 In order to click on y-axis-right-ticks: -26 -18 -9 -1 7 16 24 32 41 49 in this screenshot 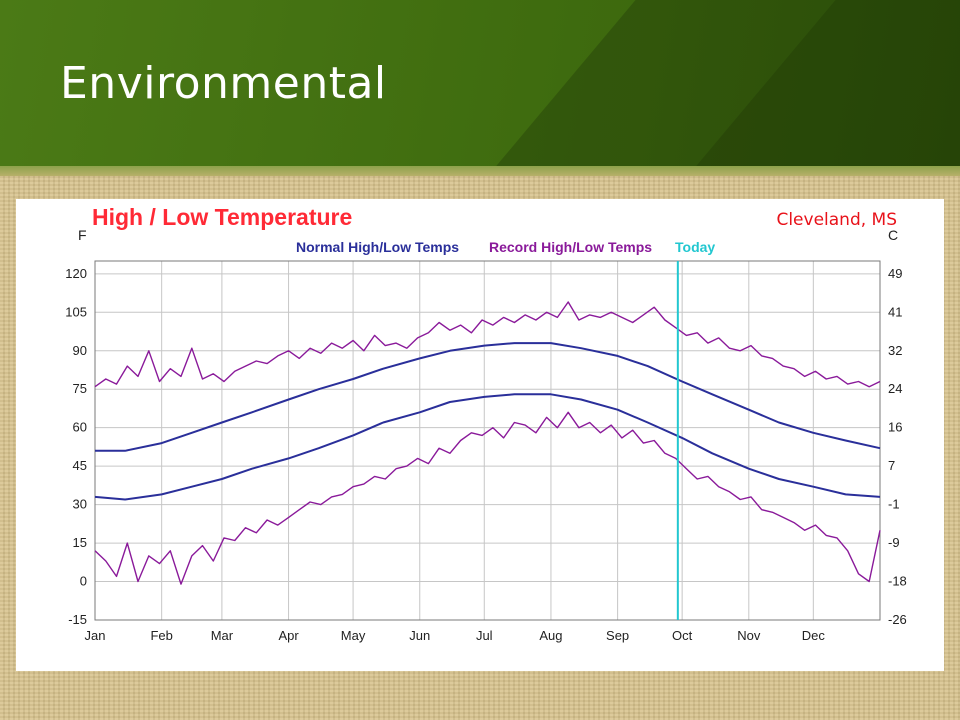, I will do `click(897, 446)`.